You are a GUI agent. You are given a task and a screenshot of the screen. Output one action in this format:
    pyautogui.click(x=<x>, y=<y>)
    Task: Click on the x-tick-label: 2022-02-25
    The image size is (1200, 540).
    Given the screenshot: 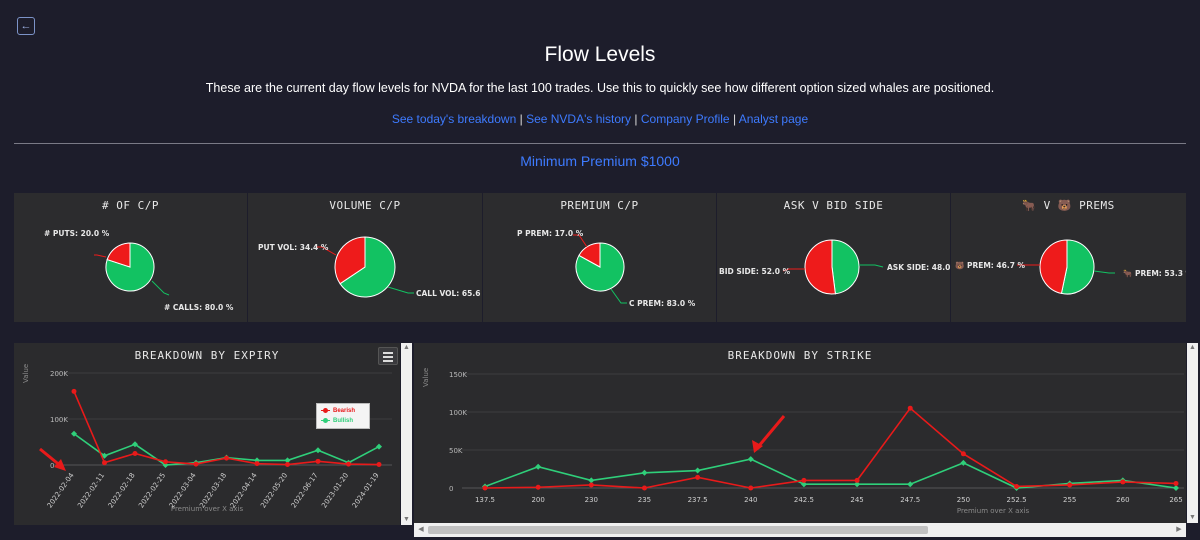 What is the action you would take?
    pyautogui.click(x=152, y=491)
    